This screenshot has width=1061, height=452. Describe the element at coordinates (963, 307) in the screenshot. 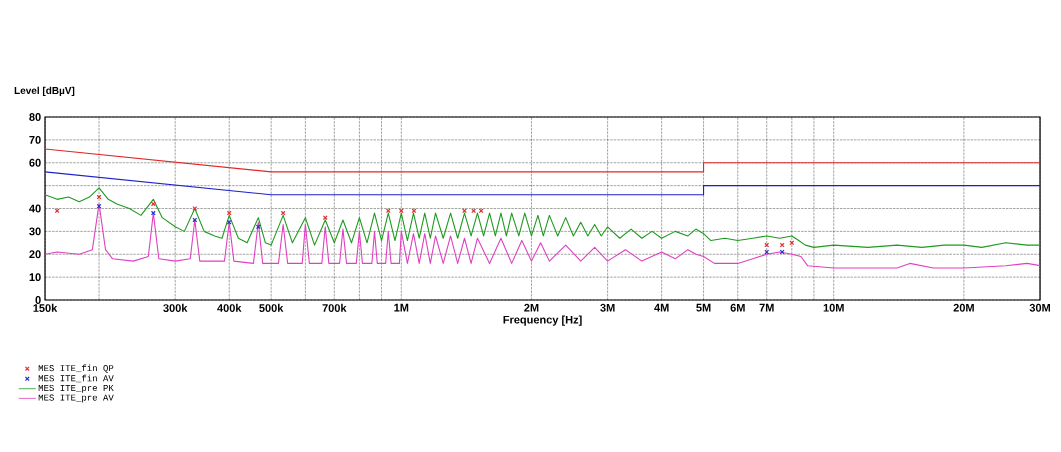

I see `x-tick-label: 20M` at that location.